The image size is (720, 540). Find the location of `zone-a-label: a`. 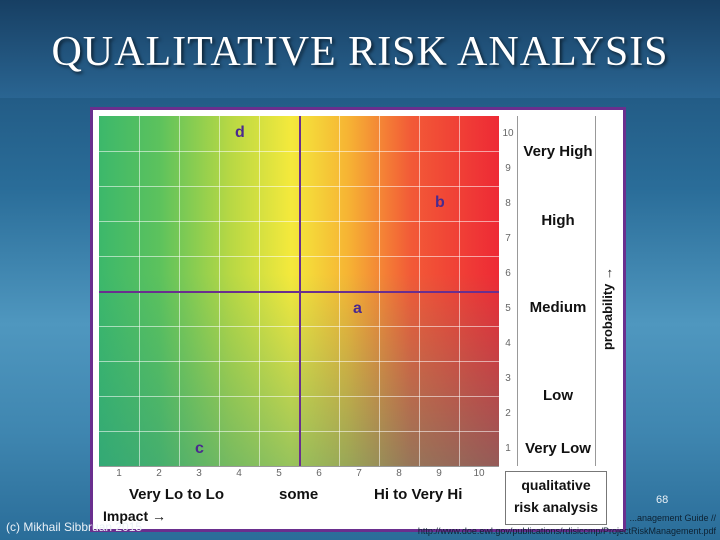

zone-a-label: a is located at coordinates (357, 308).